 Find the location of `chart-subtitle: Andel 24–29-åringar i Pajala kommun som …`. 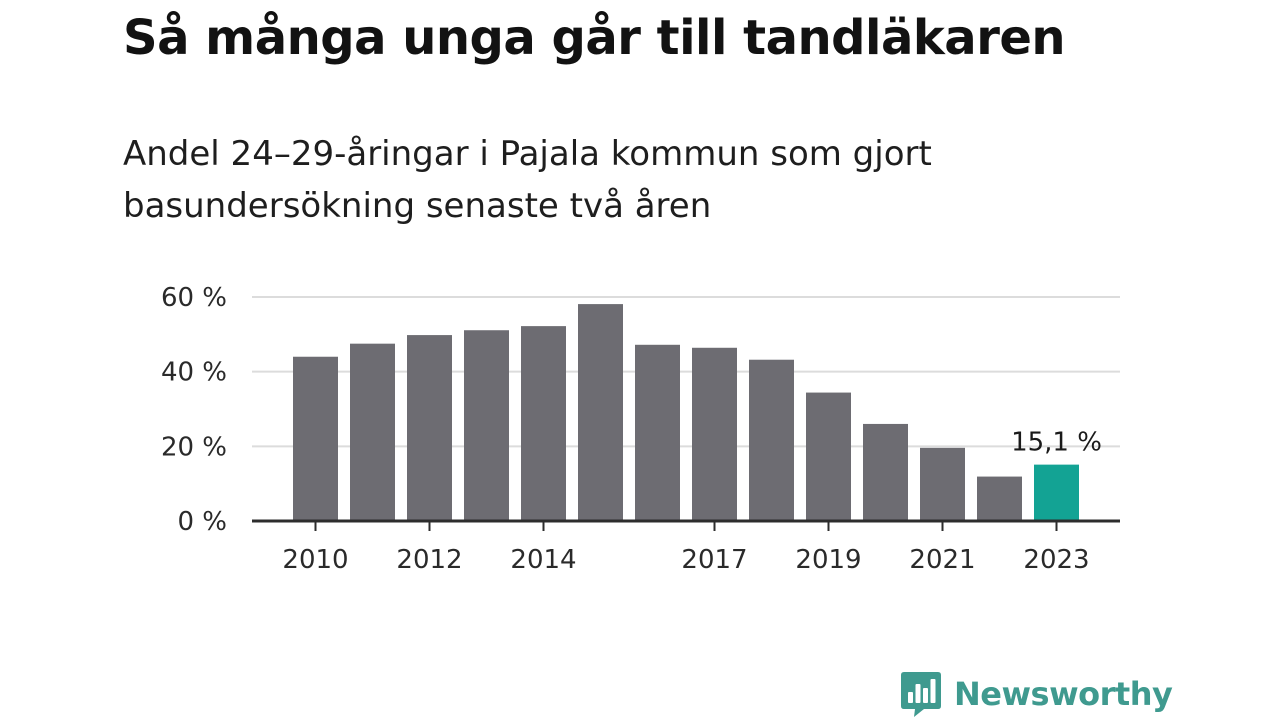

chart-subtitle: Andel 24–29-åringar i Pajala kommun som … is located at coordinates (527, 180).